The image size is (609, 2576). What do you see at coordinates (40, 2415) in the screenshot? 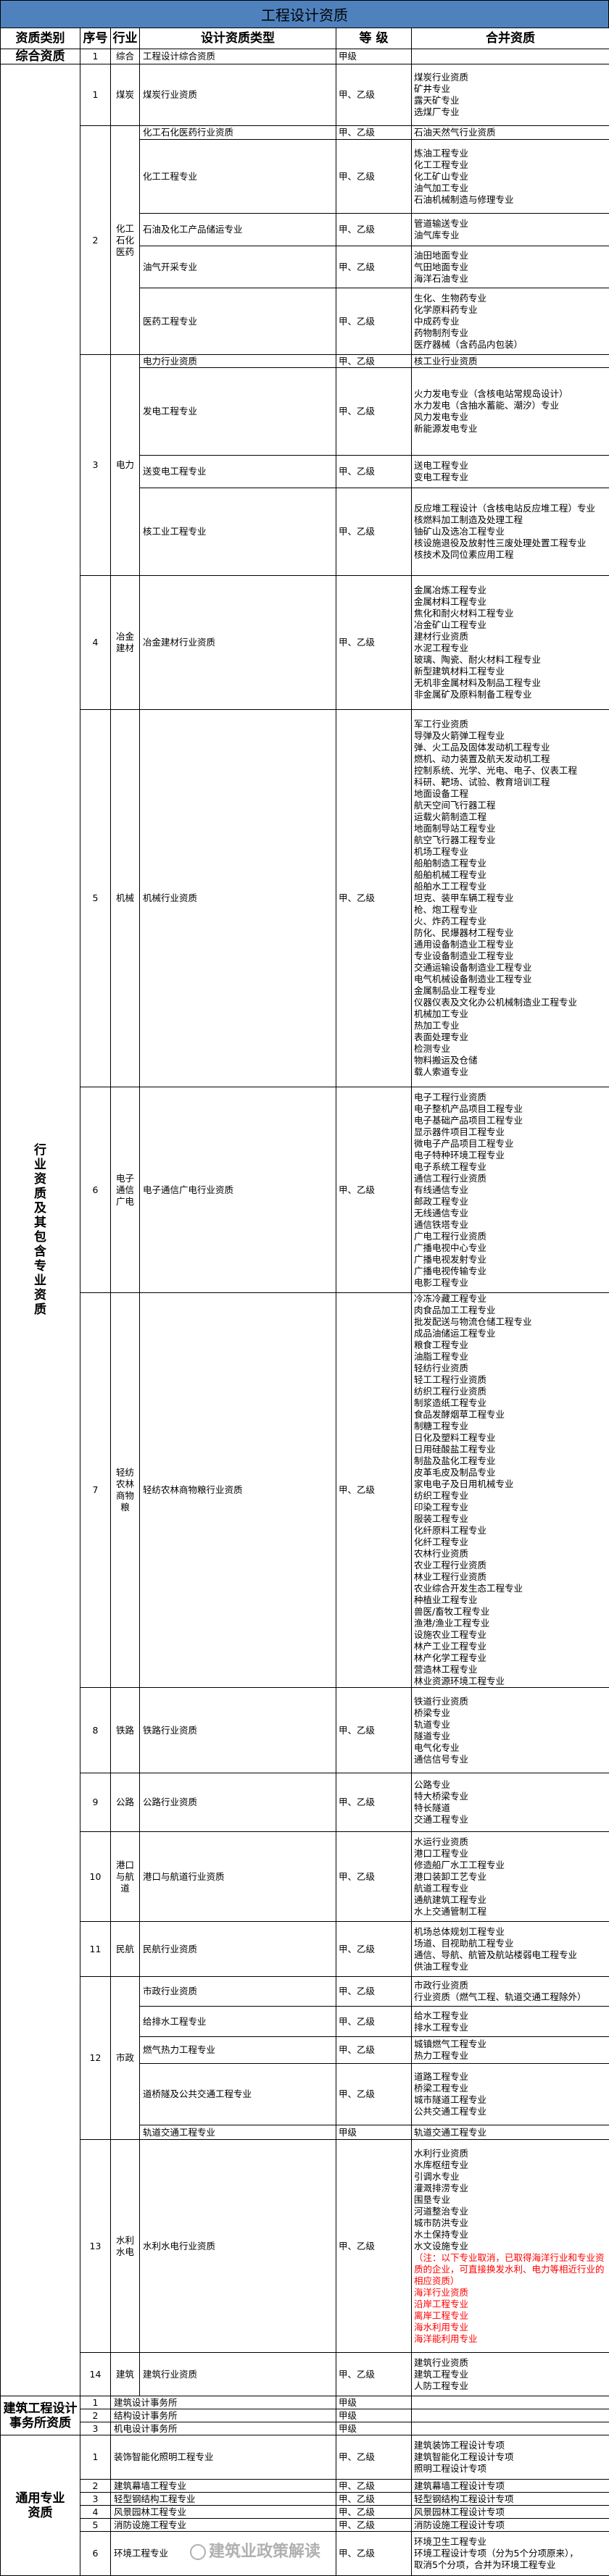
I see `category-cell: 建筑工程设计事务所资质` at bounding box center [40, 2415].